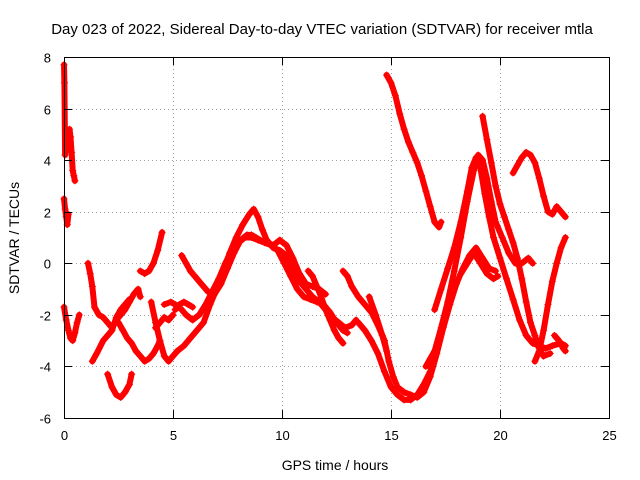 The height and width of the screenshot is (480, 640). Describe the element at coordinates (47, 58) in the screenshot. I see `y-tick-label: 8` at that location.